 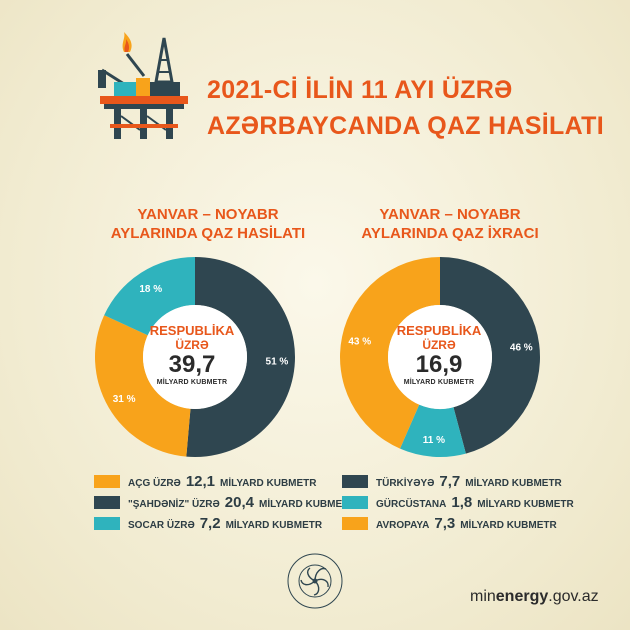 I want to click on legend-value: 7,7, so click(x=450, y=481).